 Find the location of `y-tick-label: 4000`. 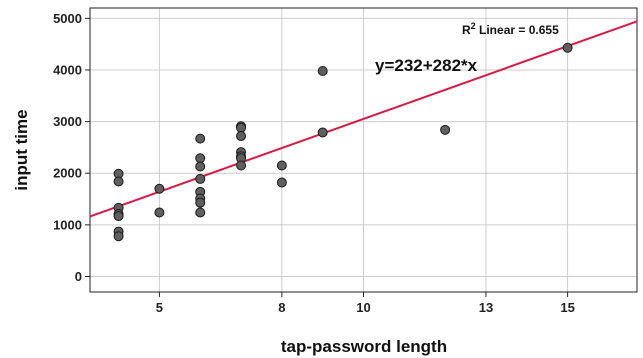

y-tick-label: 4000 is located at coordinates (67, 69).